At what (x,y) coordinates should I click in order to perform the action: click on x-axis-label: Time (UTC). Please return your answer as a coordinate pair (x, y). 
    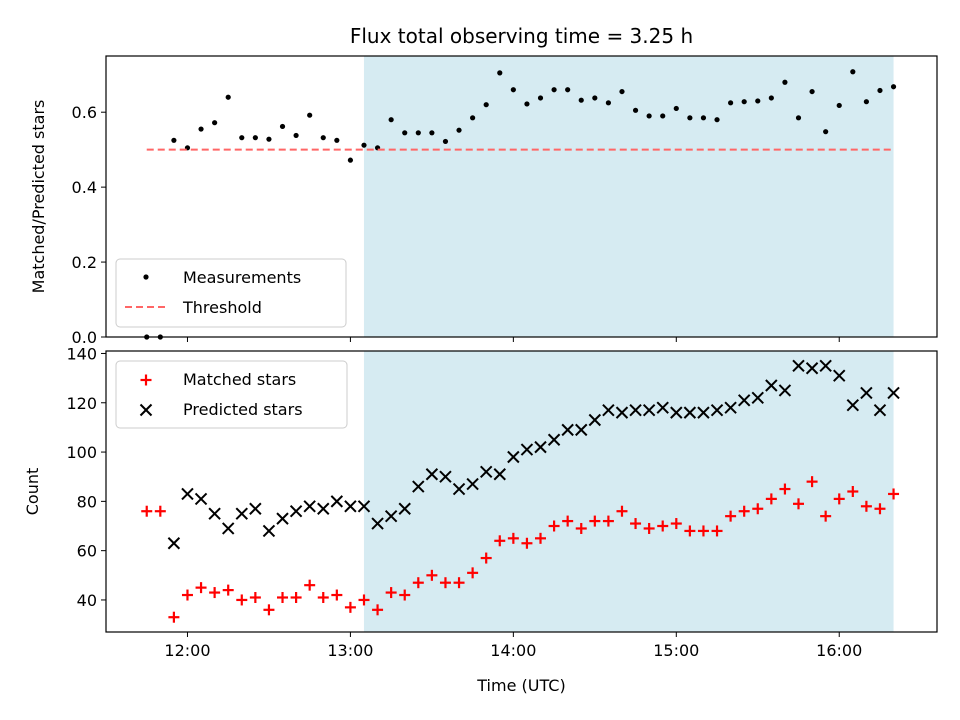
    Looking at the image, I should click on (520, 685).